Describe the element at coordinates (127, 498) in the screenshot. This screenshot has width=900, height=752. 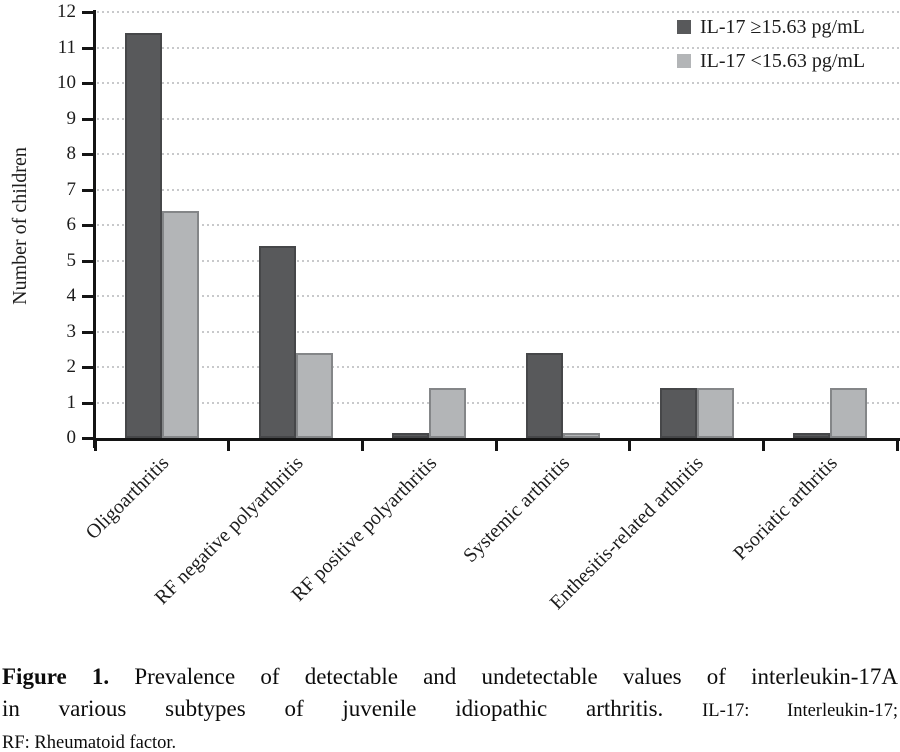
I see `x-category-label: Oligoarthritis` at that location.